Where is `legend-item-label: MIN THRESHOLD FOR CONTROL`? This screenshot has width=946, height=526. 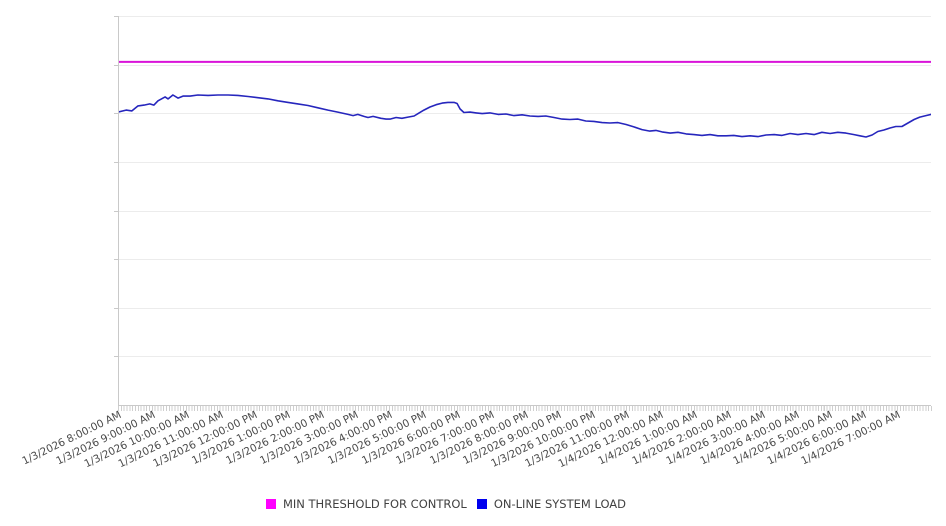
legend-item-label: MIN THRESHOLD FOR CONTROL is located at coordinates (374, 504).